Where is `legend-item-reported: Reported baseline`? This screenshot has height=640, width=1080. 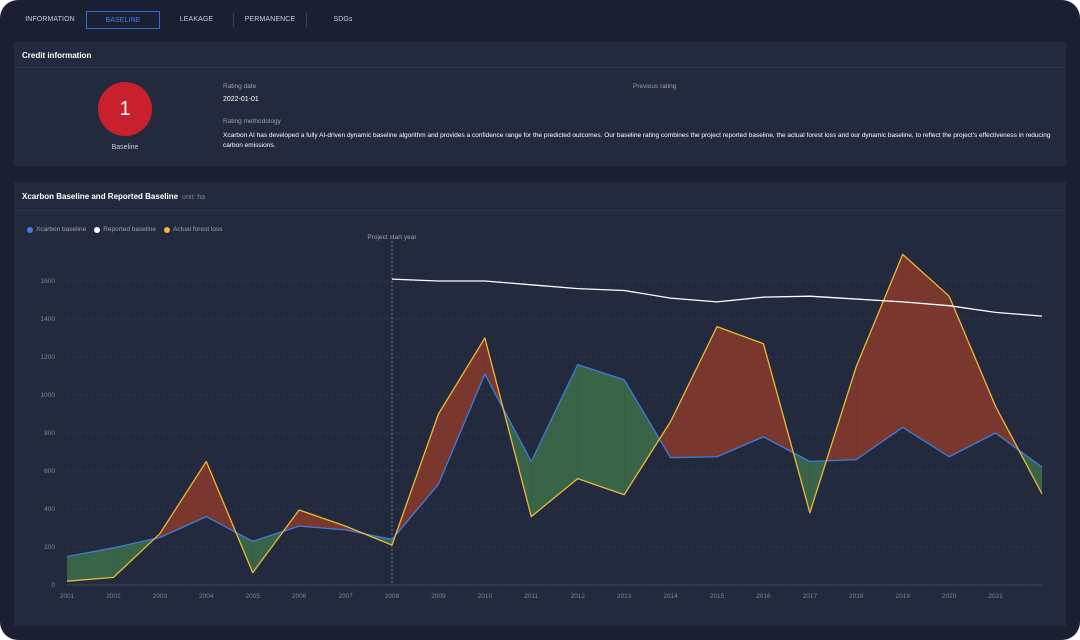 legend-item-reported: Reported baseline is located at coordinates (125, 229).